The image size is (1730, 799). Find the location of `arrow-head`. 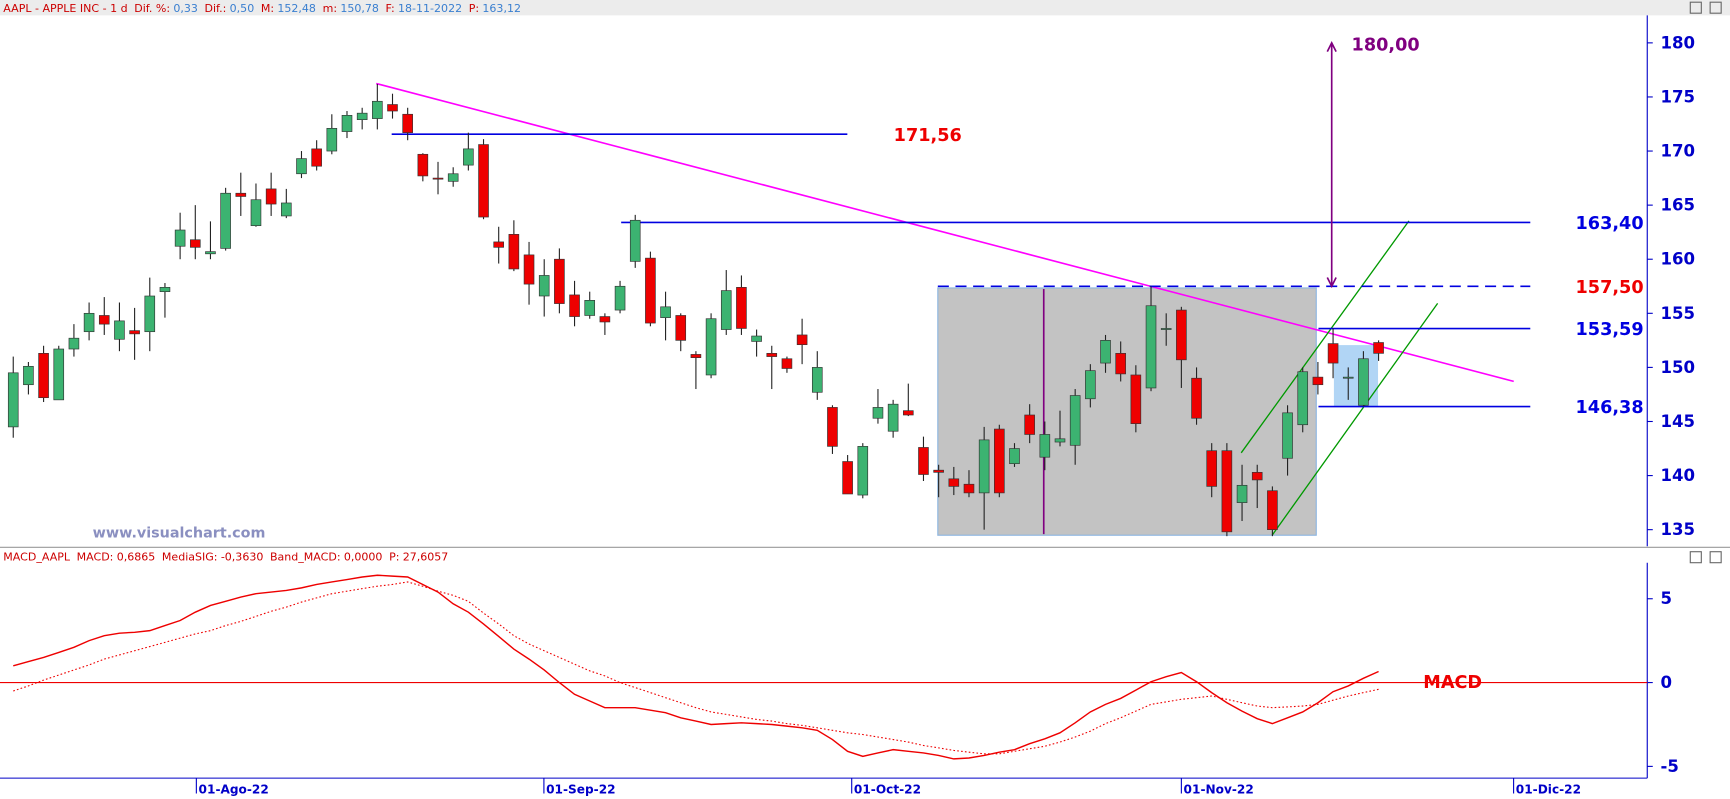

arrow-head is located at coordinates (1331, 165).